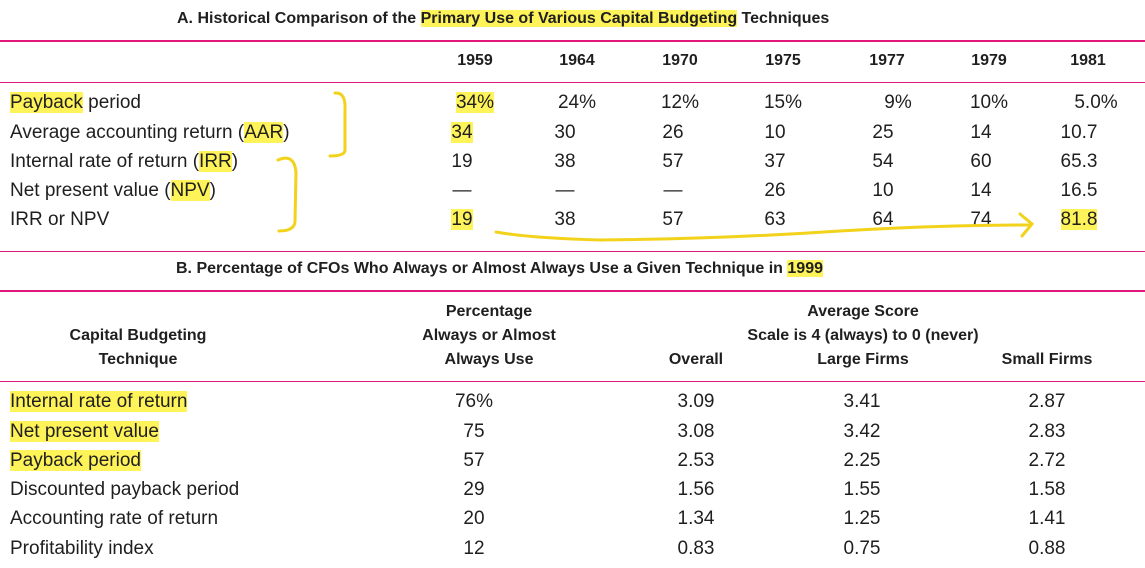  I want to click on table-cell: 29, so click(474, 489).